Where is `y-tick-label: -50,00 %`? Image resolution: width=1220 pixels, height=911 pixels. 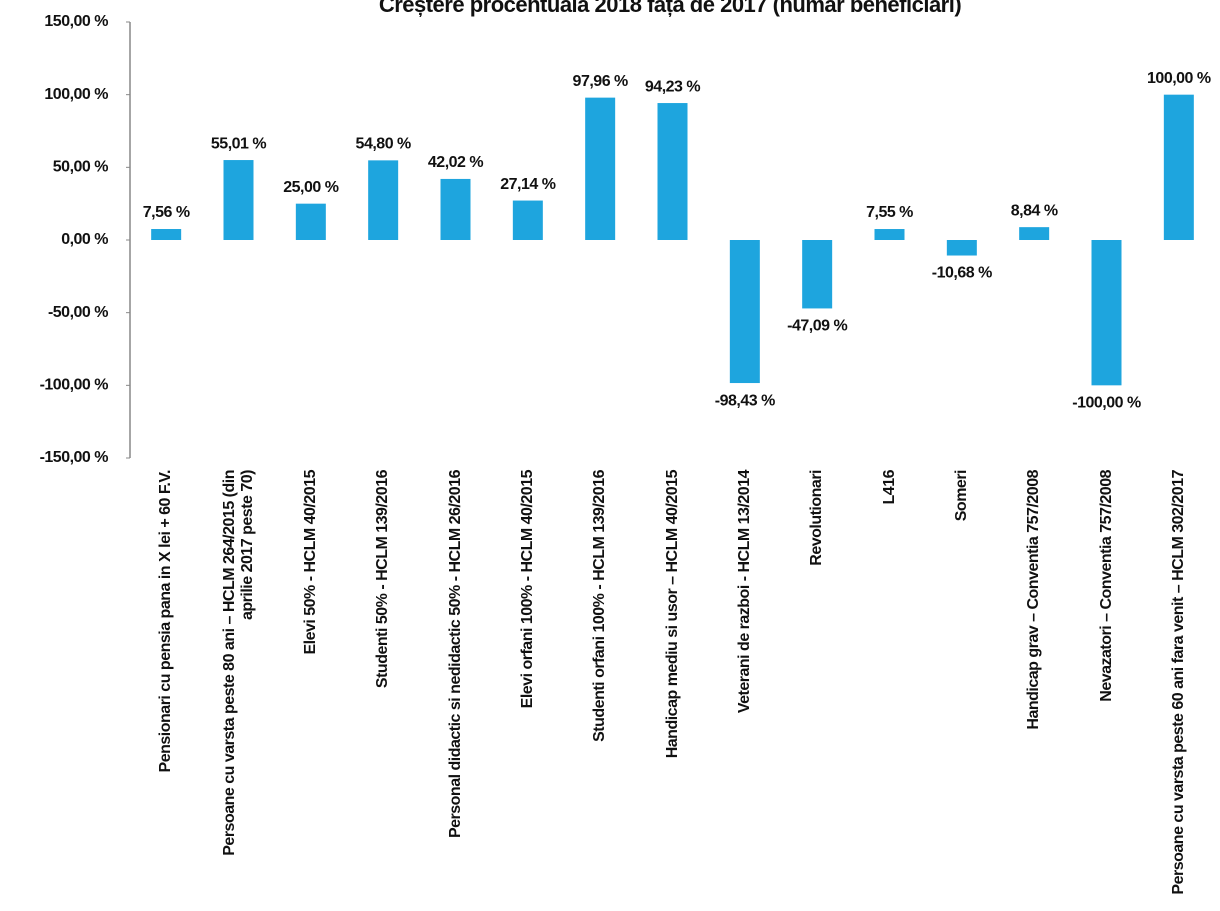
y-tick-label: -50,00 % is located at coordinates (78, 312).